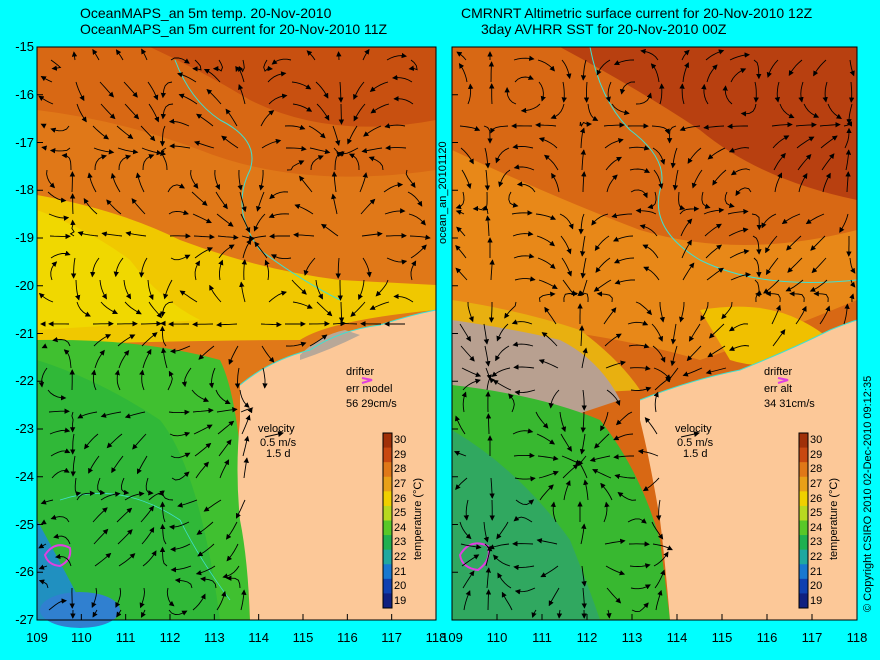 The image size is (880, 660). What do you see at coordinates (803, 520) in the screenshot?
I see `right-colorbar` at bounding box center [803, 520].